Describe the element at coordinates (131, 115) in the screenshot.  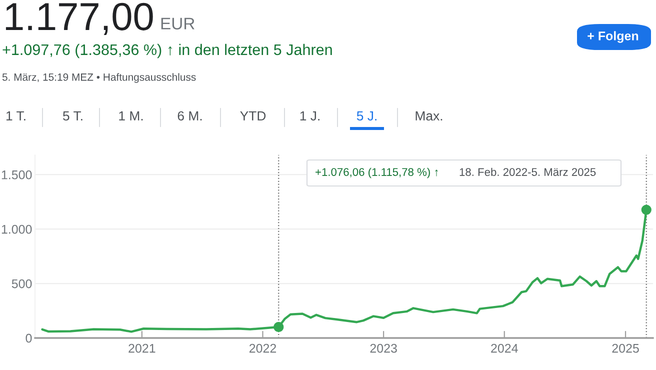
I see `text: 1 M.` at that location.